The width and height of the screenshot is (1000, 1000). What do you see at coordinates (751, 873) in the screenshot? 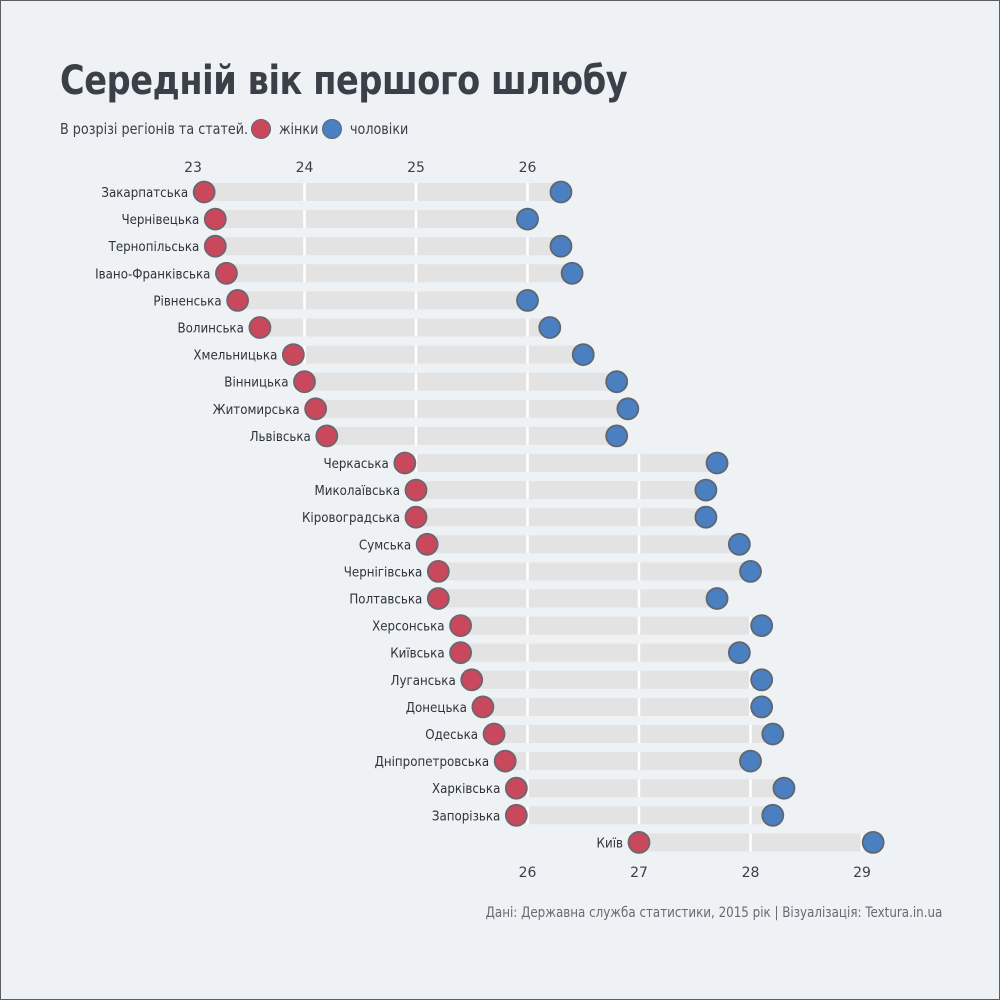
I see `bottom-axis-tick: 28` at bounding box center [751, 873].